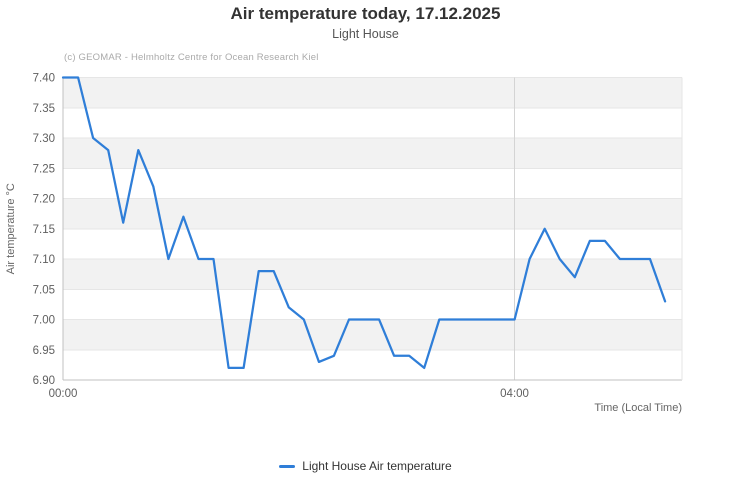  Describe the element at coordinates (44, 79) in the screenshot. I see `y-tick-label: 7.40` at that location.